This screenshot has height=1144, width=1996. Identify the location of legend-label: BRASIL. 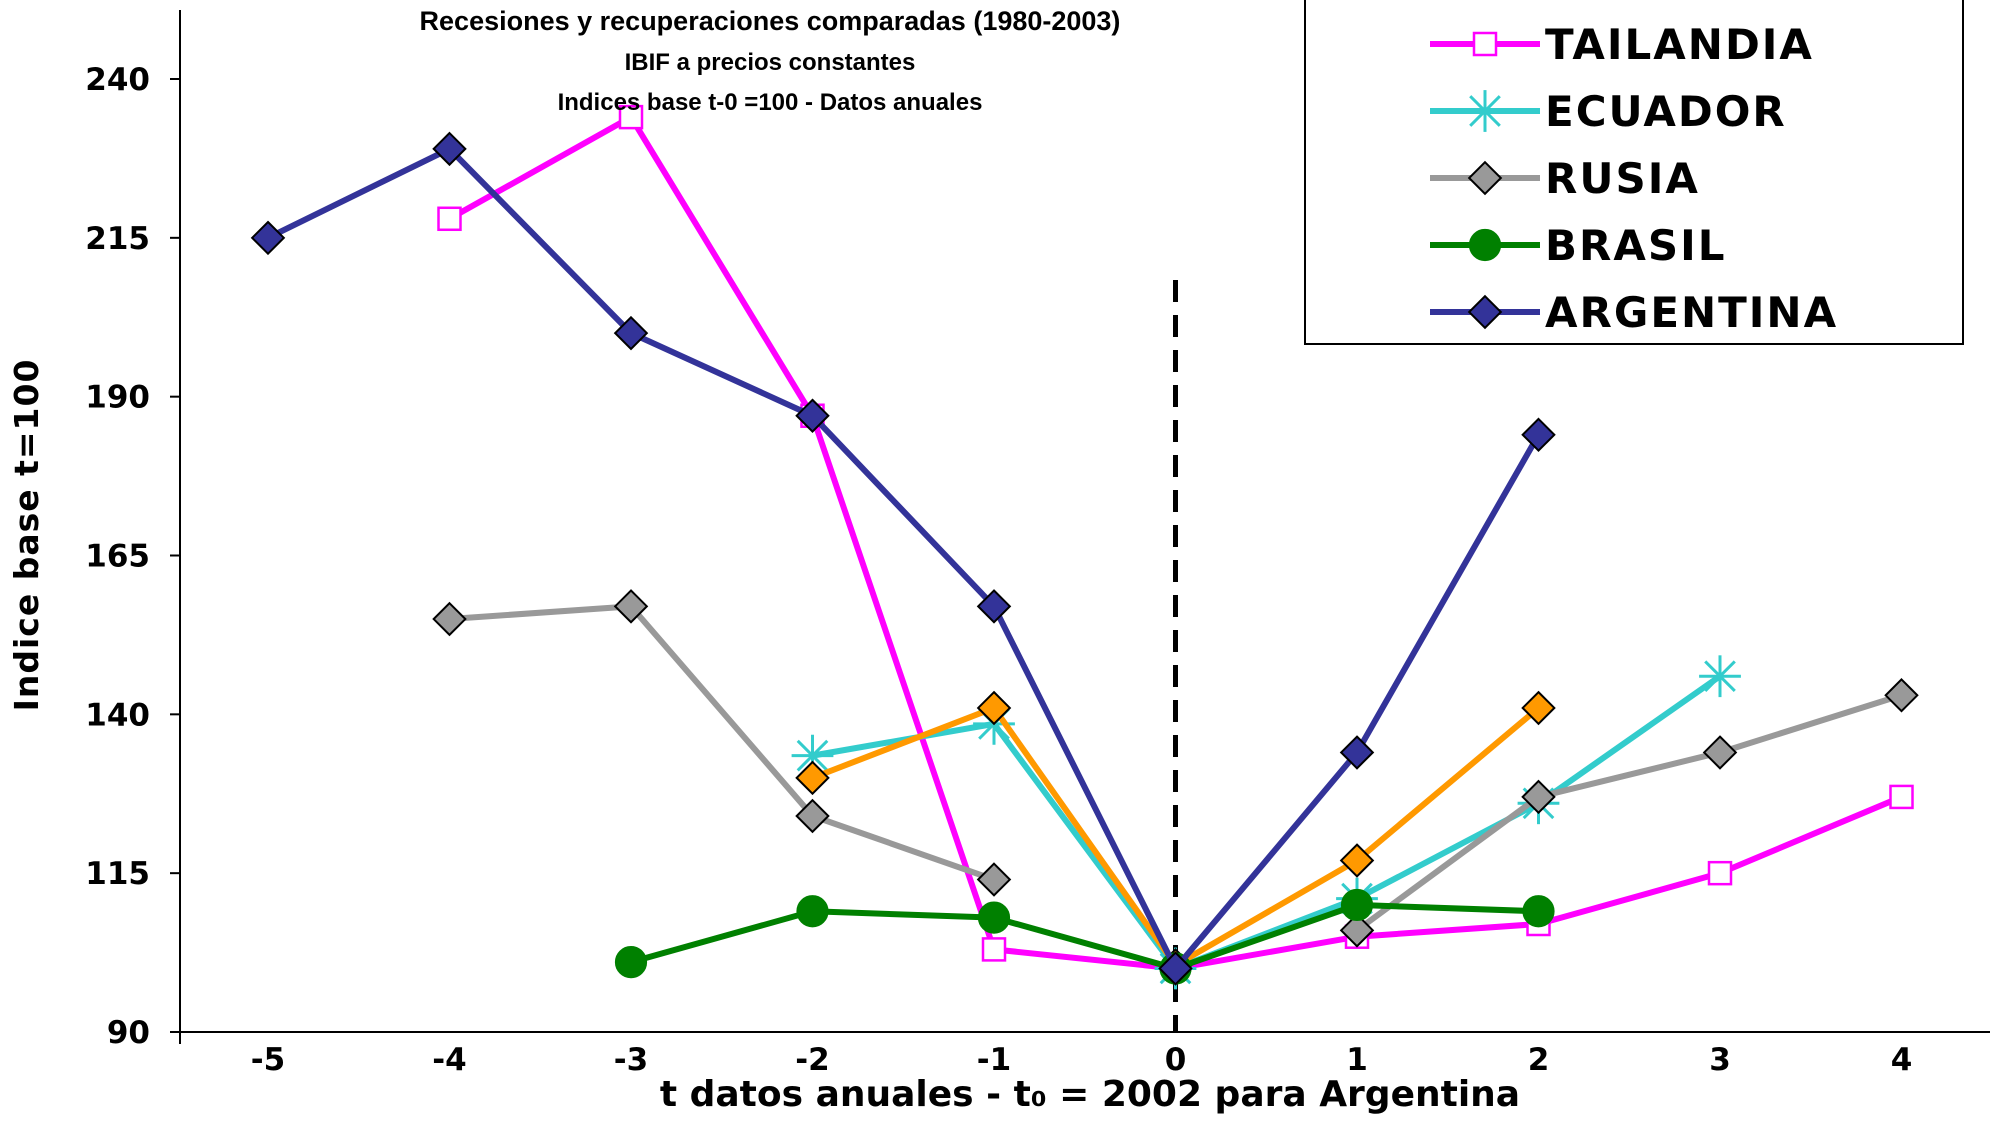
(1636, 245).